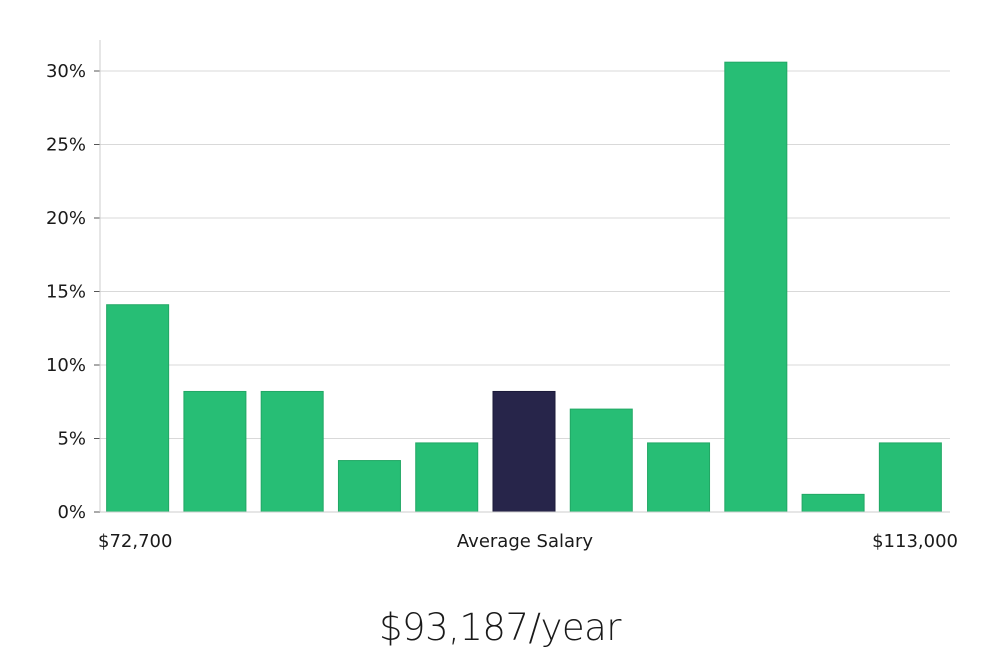 This screenshot has width=1000, height=660. I want to click on x-max-label: $113,000, so click(915, 541).